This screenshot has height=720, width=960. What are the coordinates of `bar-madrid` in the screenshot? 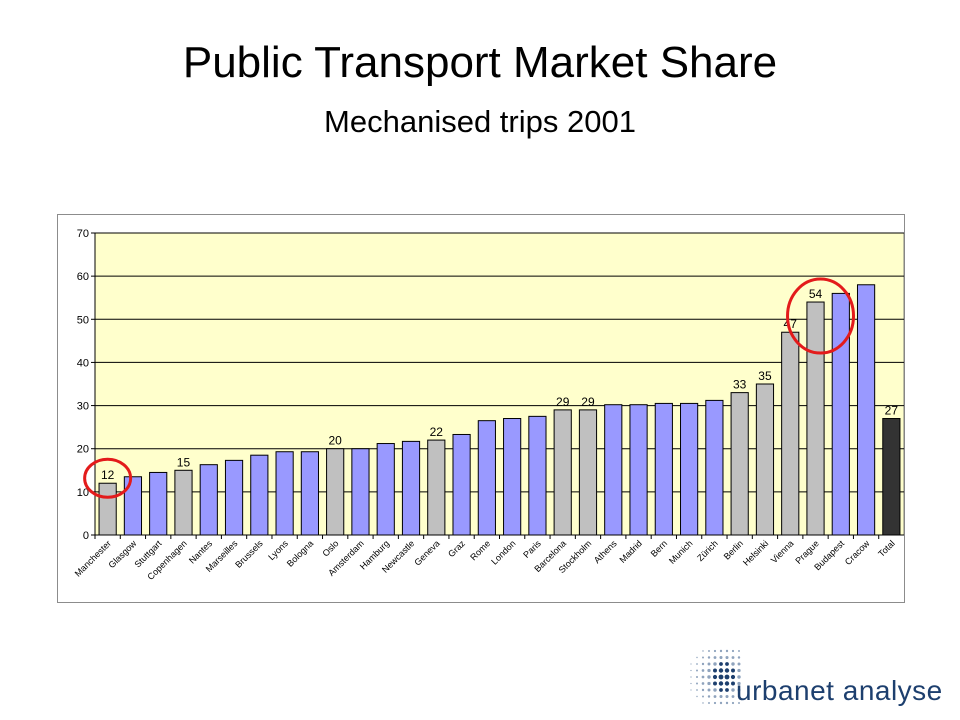 It's located at (638, 470).